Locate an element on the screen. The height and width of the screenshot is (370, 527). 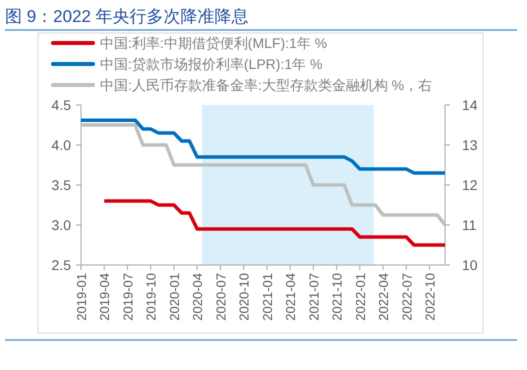
chart-title: 图 9：2022 年央行多次降准降息 is located at coordinates (127, 16).